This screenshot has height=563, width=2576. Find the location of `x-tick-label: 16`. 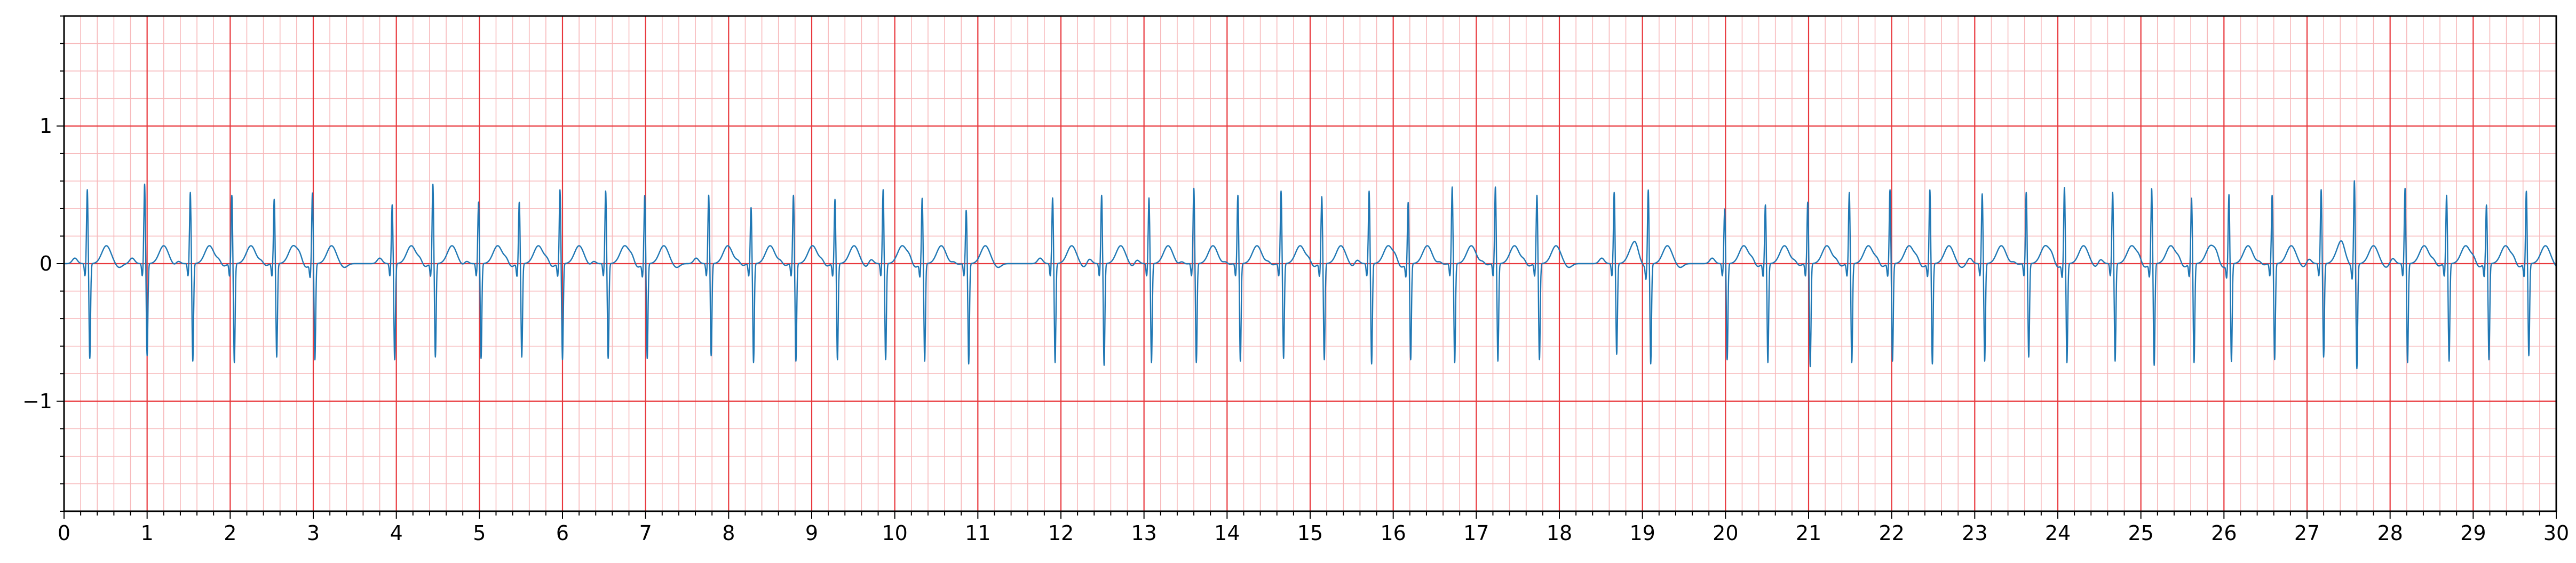

x-tick-label: 16 is located at coordinates (1393, 533).